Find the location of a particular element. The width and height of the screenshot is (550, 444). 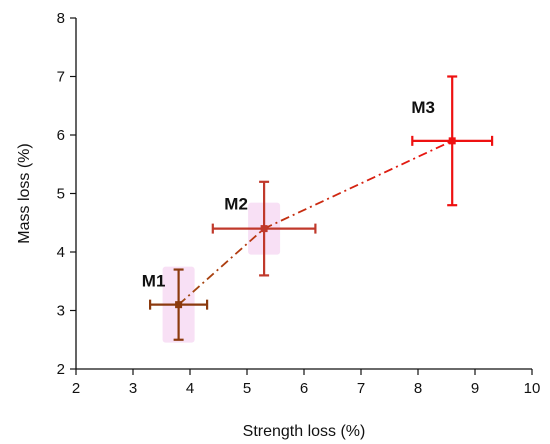

x-tick-label: 7 is located at coordinates (361, 388).